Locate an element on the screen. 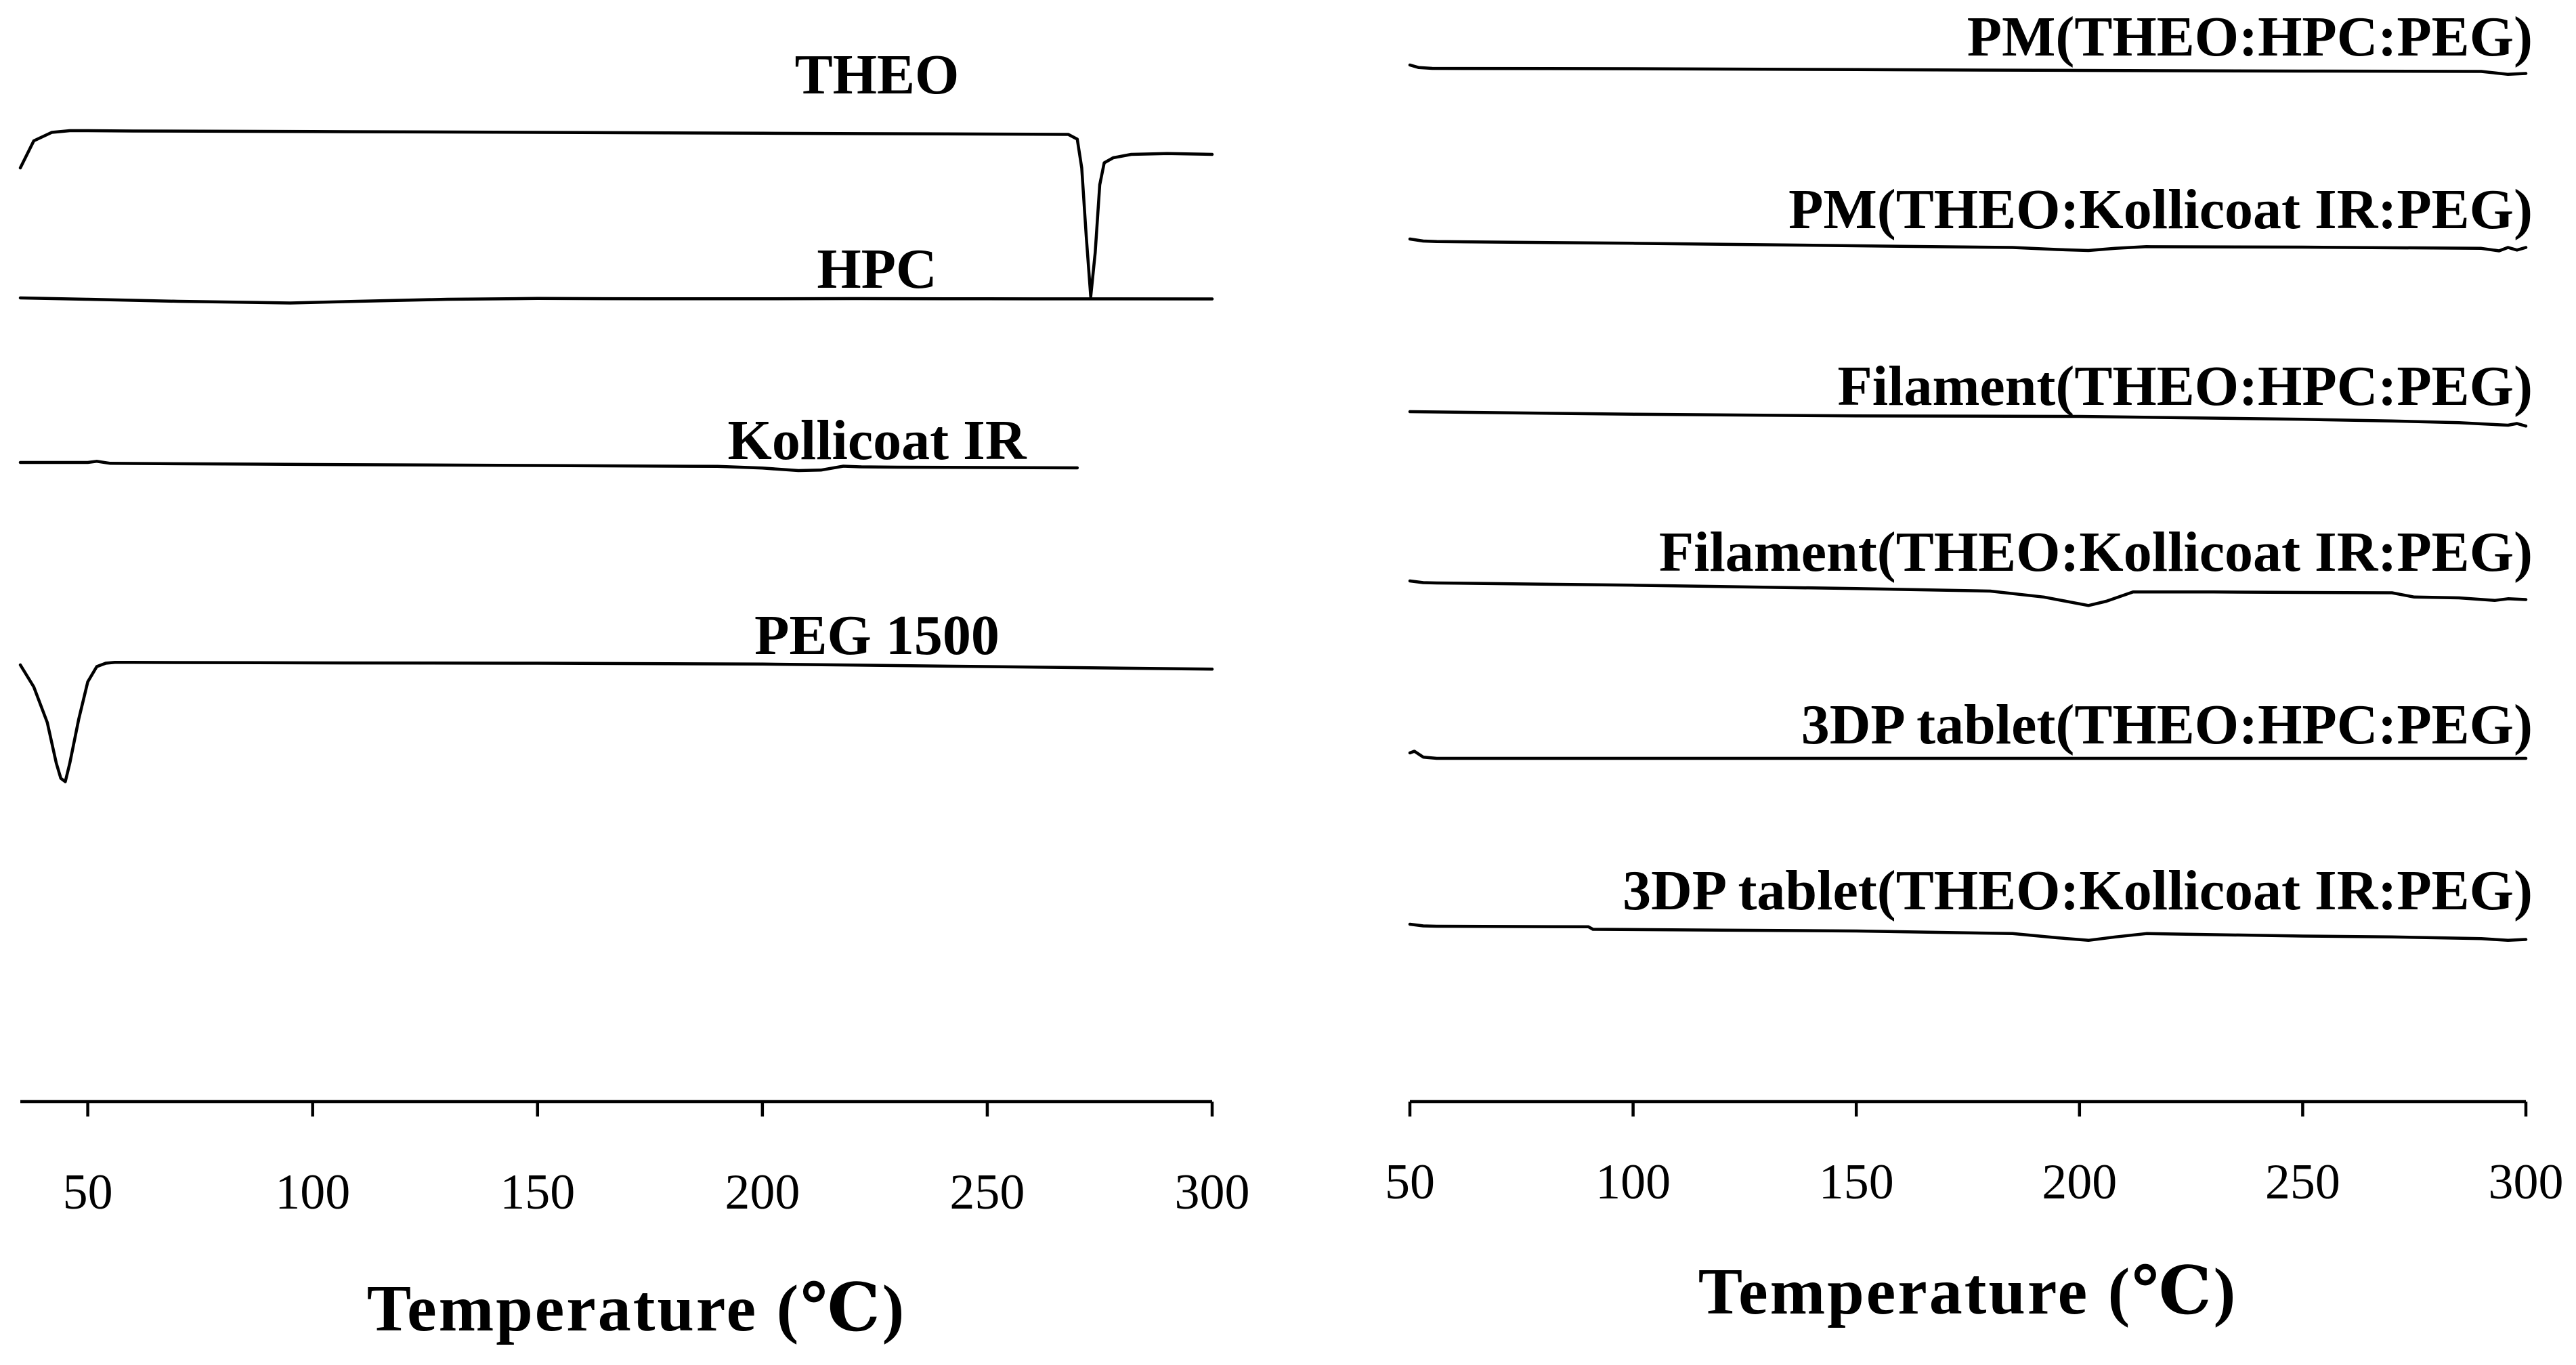 The image size is (2576, 1365). left-tick-label-250: 250 is located at coordinates (987, 1192).